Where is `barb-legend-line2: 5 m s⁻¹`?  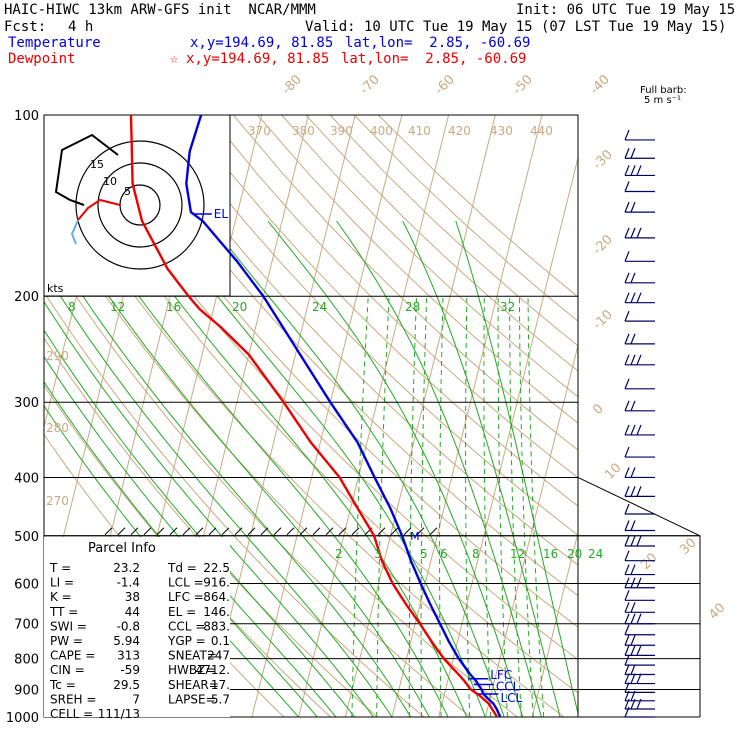 barb-legend-line2: 5 m s⁻¹ is located at coordinates (662, 100).